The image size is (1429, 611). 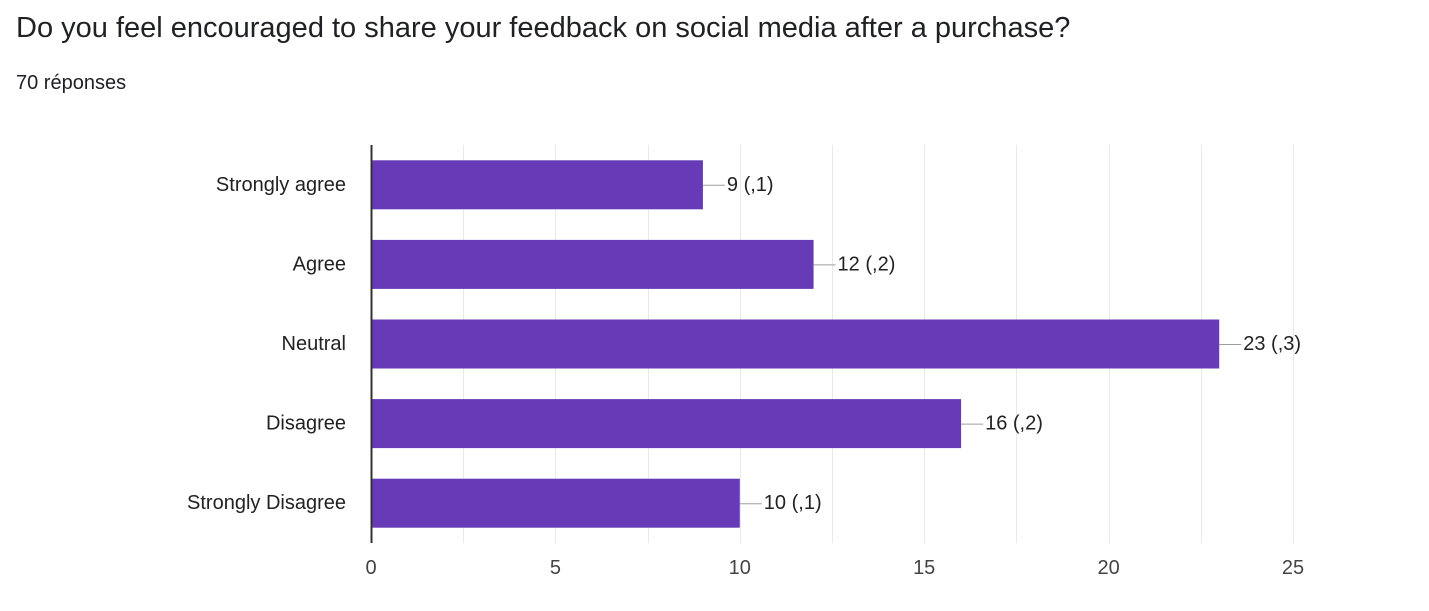 What do you see at coordinates (314, 344) in the screenshot?
I see `category-label: Neutral` at bounding box center [314, 344].